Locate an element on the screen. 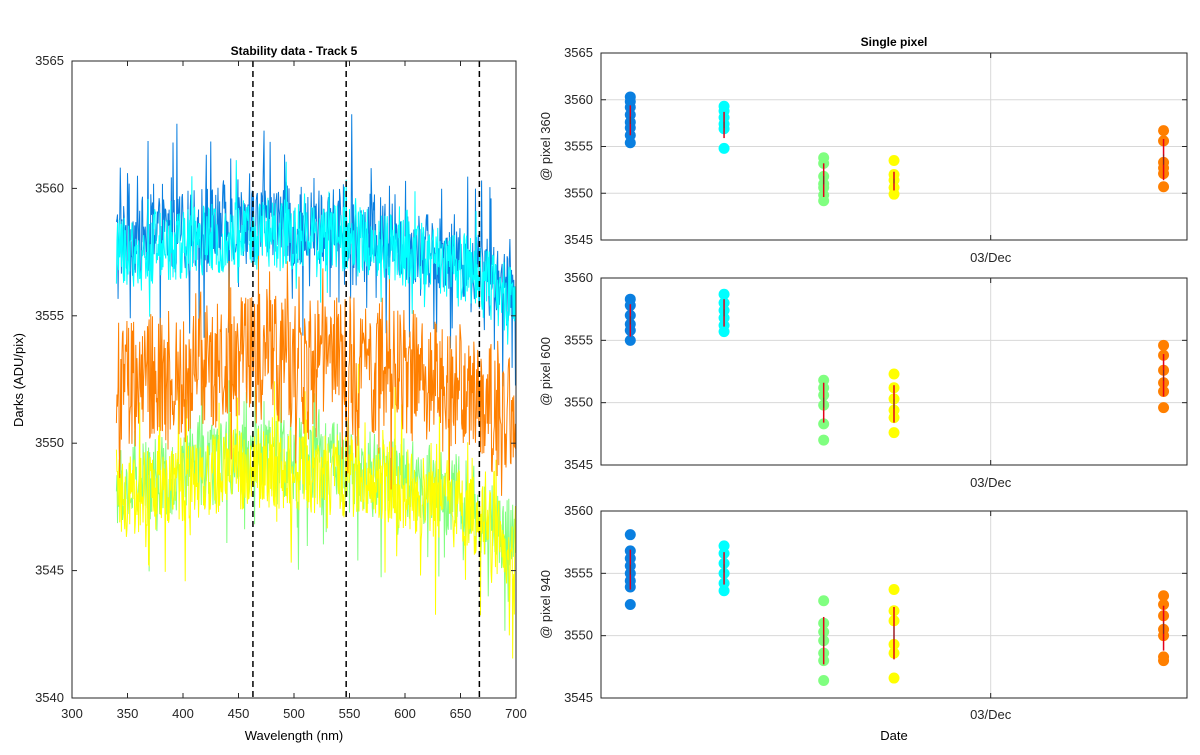 The image size is (1200, 755). y-axis-label: Darks (ADU/pix) is located at coordinates (18, 380).